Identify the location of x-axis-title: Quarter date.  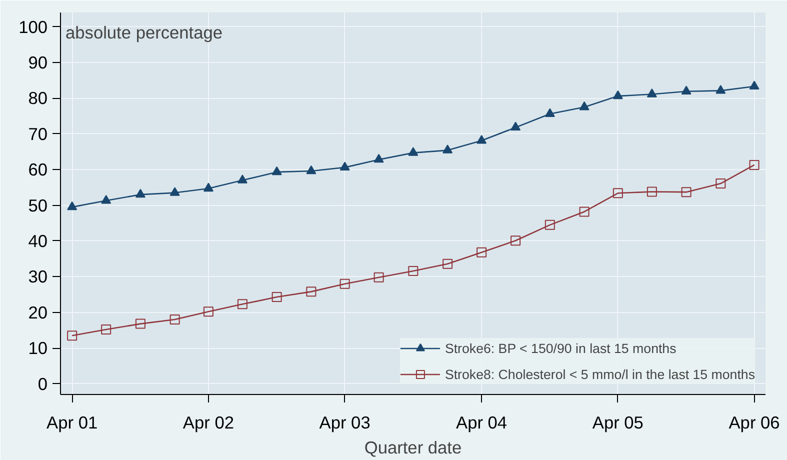
(413, 448).